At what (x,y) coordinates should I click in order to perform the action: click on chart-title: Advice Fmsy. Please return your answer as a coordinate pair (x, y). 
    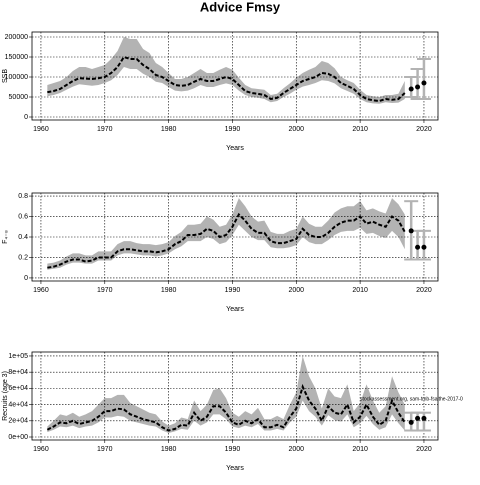
    Looking at the image, I should click on (240, 7).